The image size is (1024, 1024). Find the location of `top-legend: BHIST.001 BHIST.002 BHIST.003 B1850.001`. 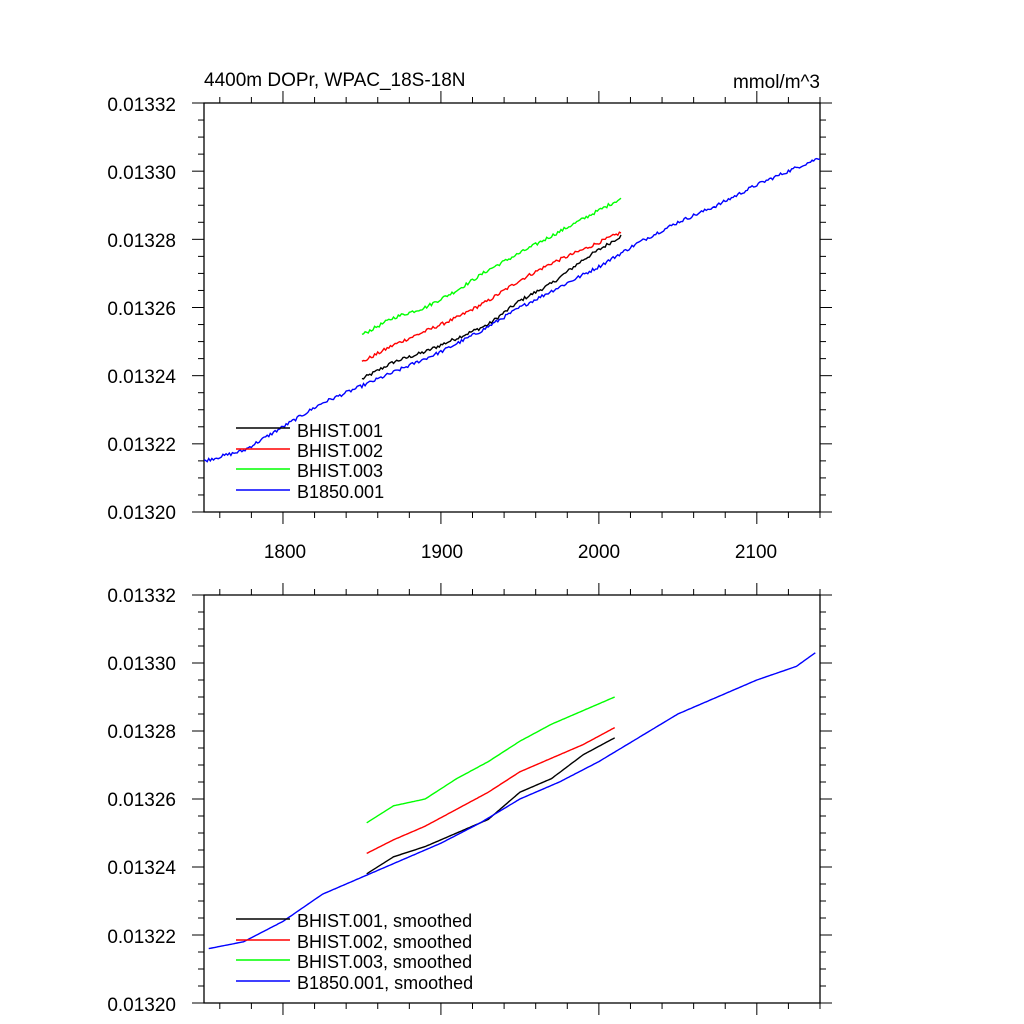

top-legend: BHIST.001 BHIST.002 BHIST.003 B1850.001 is located at coordinates (310, 461).